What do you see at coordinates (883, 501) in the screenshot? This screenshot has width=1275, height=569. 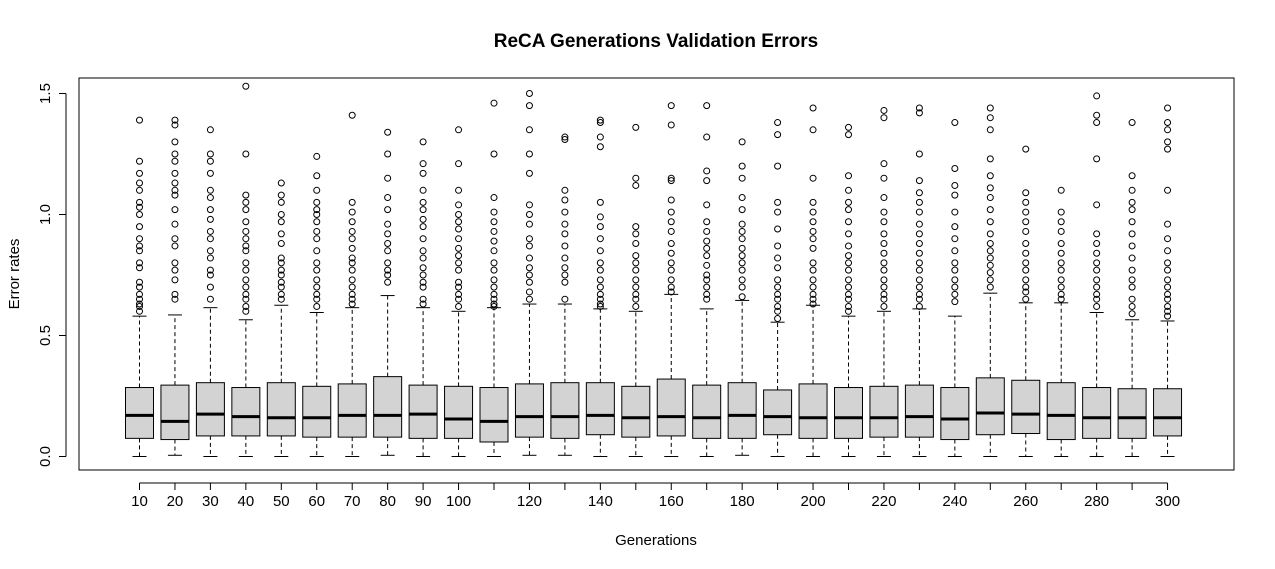 I see `x-tick-label: 220` at bounding box center [883, 501].